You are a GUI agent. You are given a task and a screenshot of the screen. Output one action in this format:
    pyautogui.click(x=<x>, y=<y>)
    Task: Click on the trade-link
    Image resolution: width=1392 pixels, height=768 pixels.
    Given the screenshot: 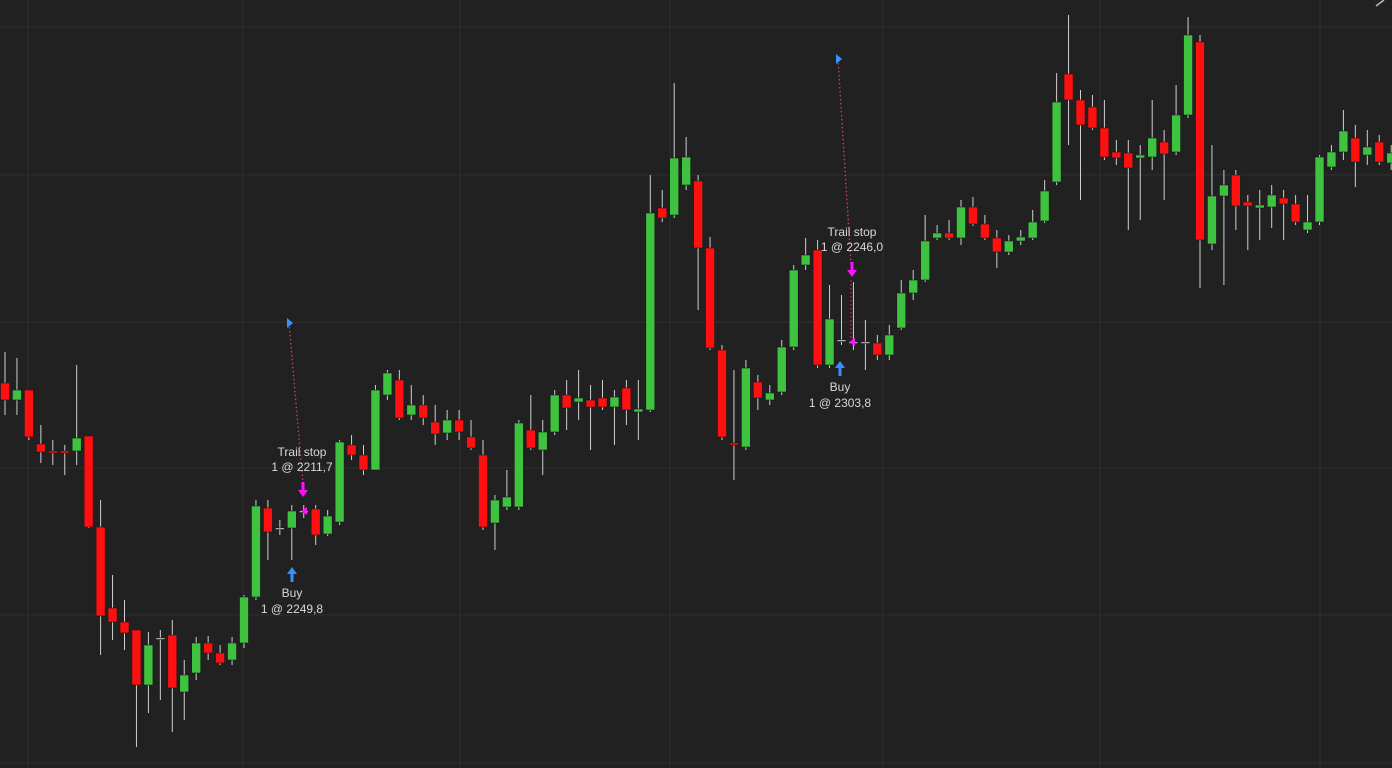 What is the action you would take?
    pyautogui.click(x=296, y=403)
    